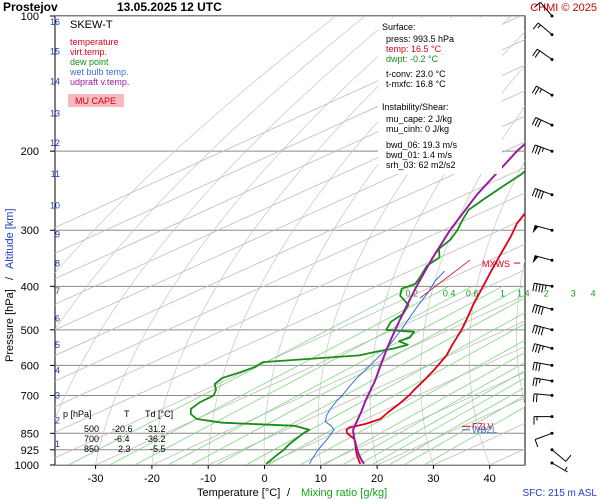 This screenshot has width=600, height=500. I want to click on mxws-guide, so click(445, 279).